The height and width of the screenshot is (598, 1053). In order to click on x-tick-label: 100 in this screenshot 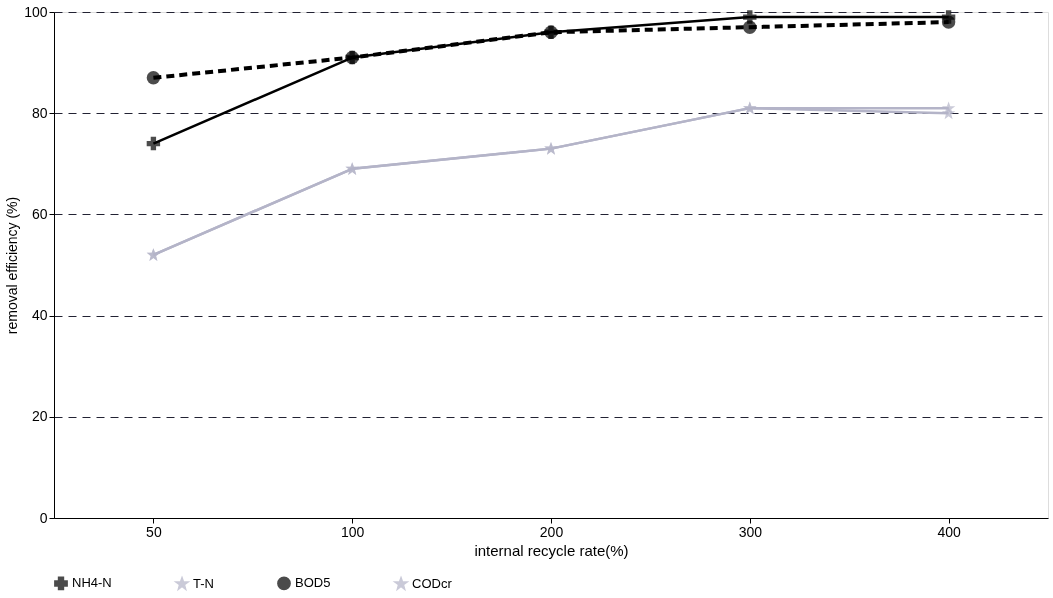, I will do `click(353, 531)`.